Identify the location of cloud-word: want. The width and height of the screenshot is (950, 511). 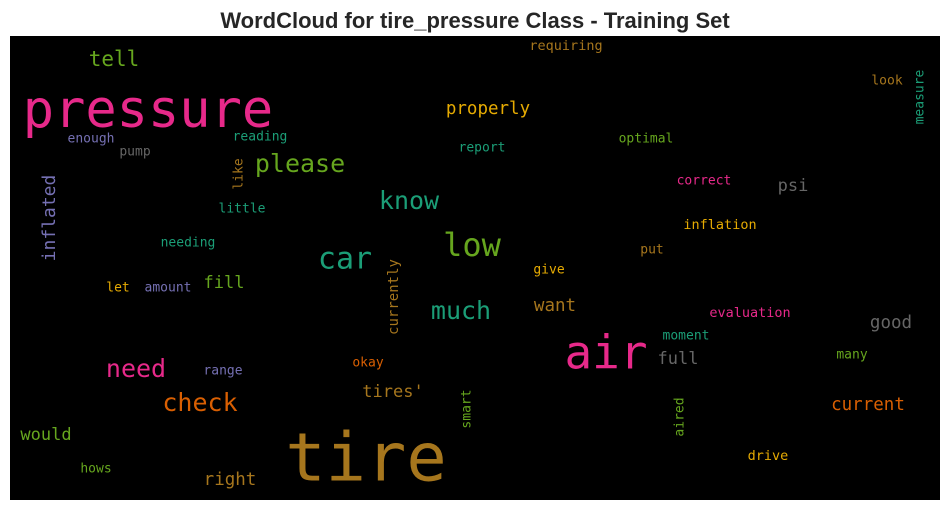
(555, 306).